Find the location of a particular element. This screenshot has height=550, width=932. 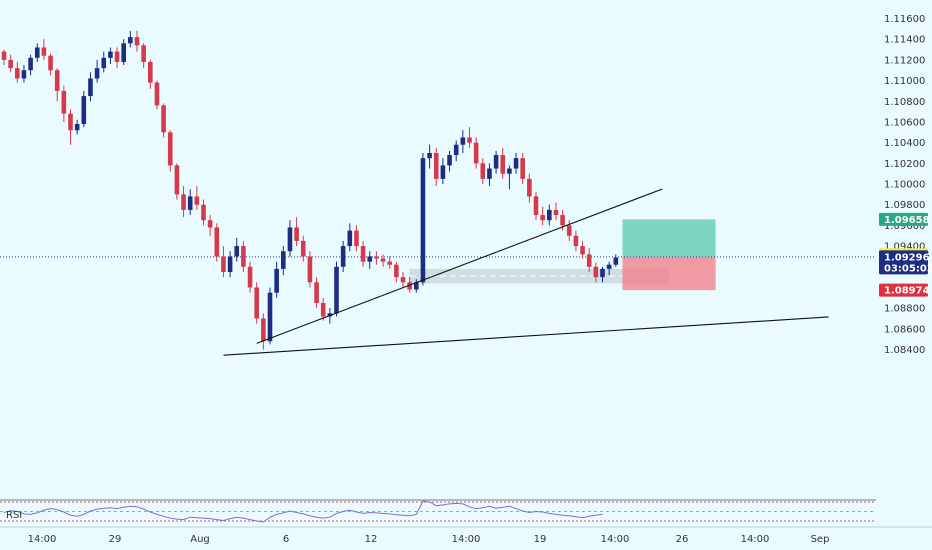

current-price-label: 1.09296 is located at coordinates (907, 257).